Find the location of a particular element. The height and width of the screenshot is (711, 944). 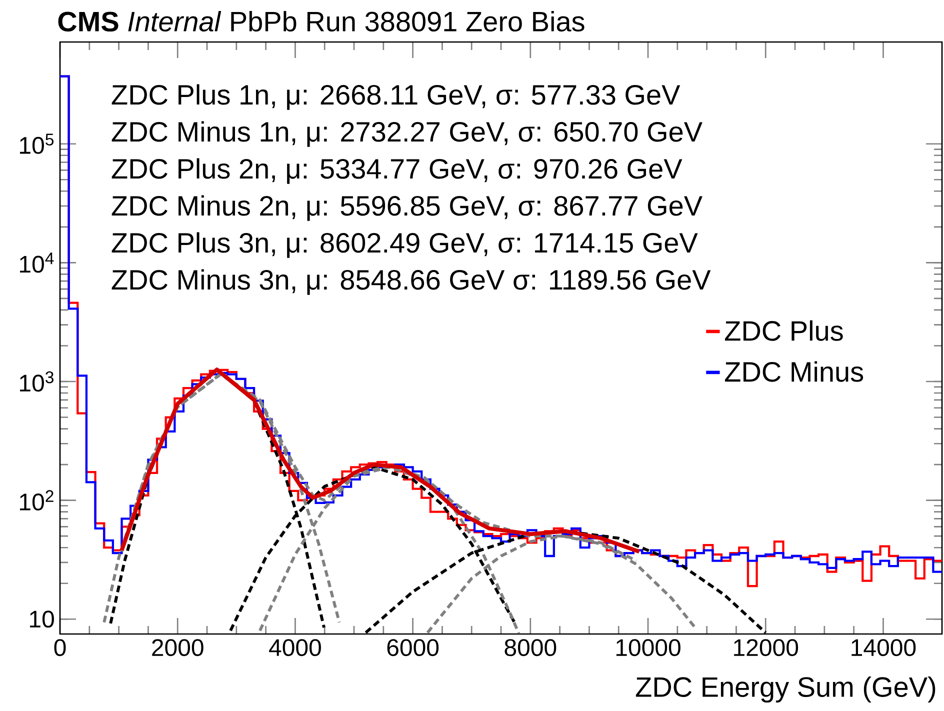

chart-title: CMS Internal PbPb Run 388091 Zero Bias is located at coordinates (321, 21).